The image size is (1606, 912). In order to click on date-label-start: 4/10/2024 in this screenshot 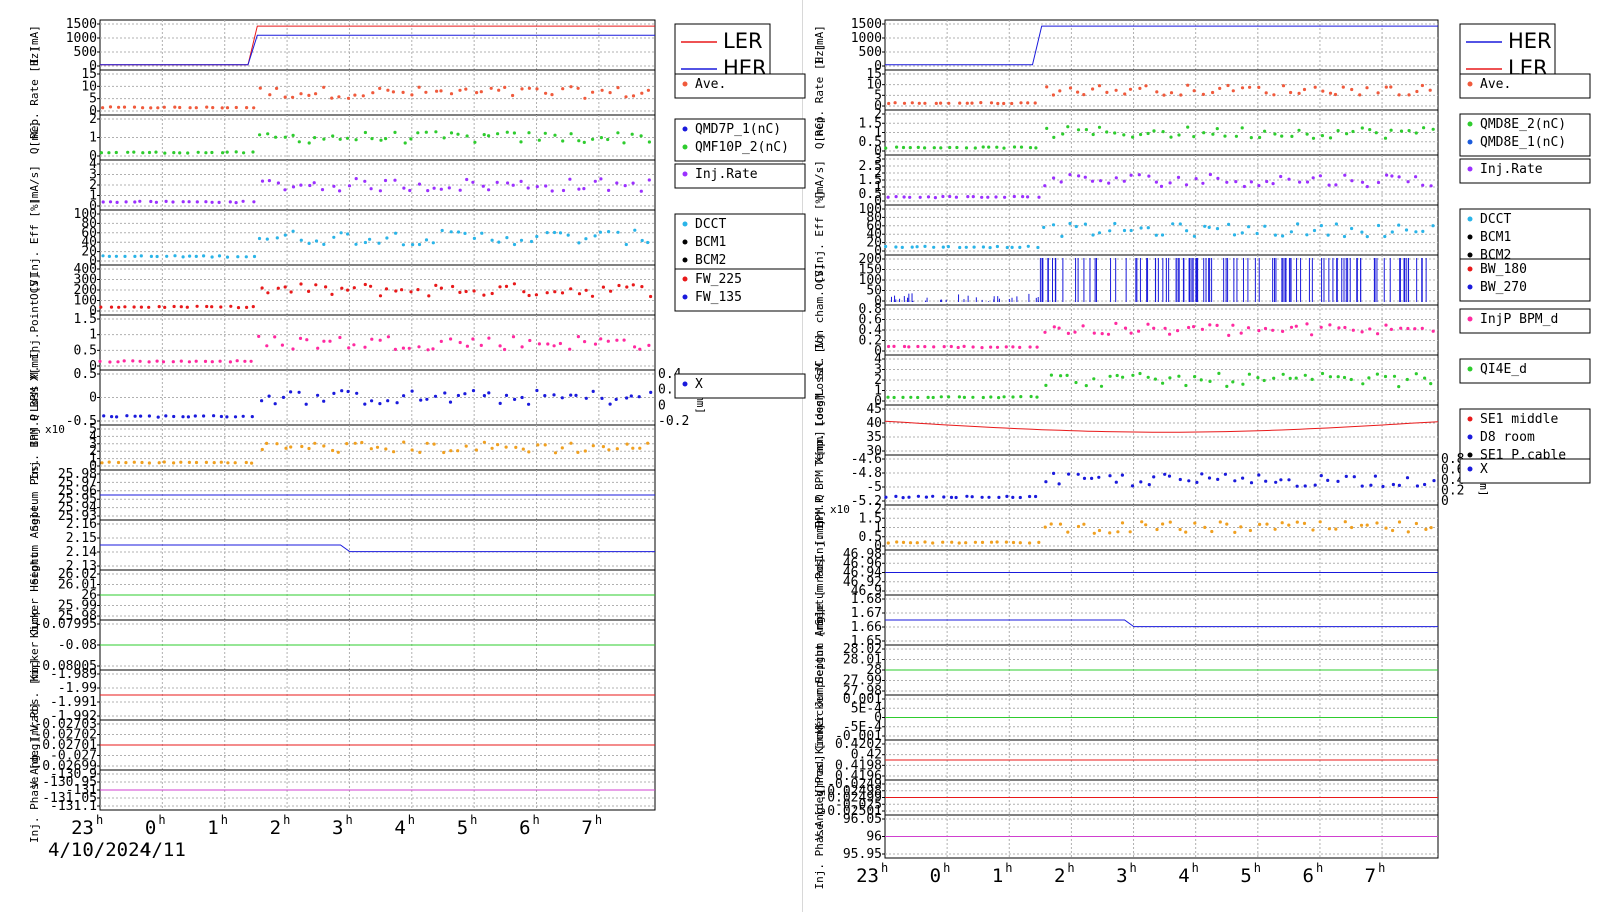, I will do `click(99, 850)`.